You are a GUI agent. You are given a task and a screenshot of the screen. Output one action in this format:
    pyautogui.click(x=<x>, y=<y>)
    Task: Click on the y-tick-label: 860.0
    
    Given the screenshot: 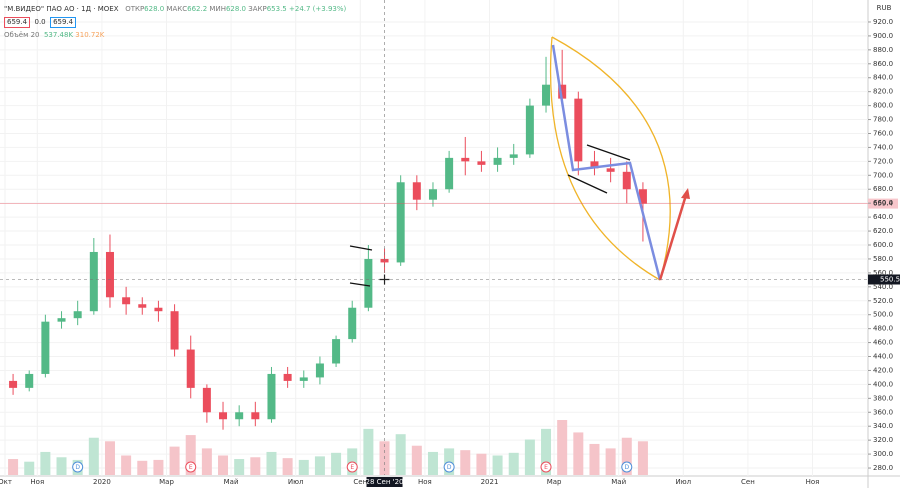 What is the action you would take?
    pyautogui.click(x=883, y=64)
    